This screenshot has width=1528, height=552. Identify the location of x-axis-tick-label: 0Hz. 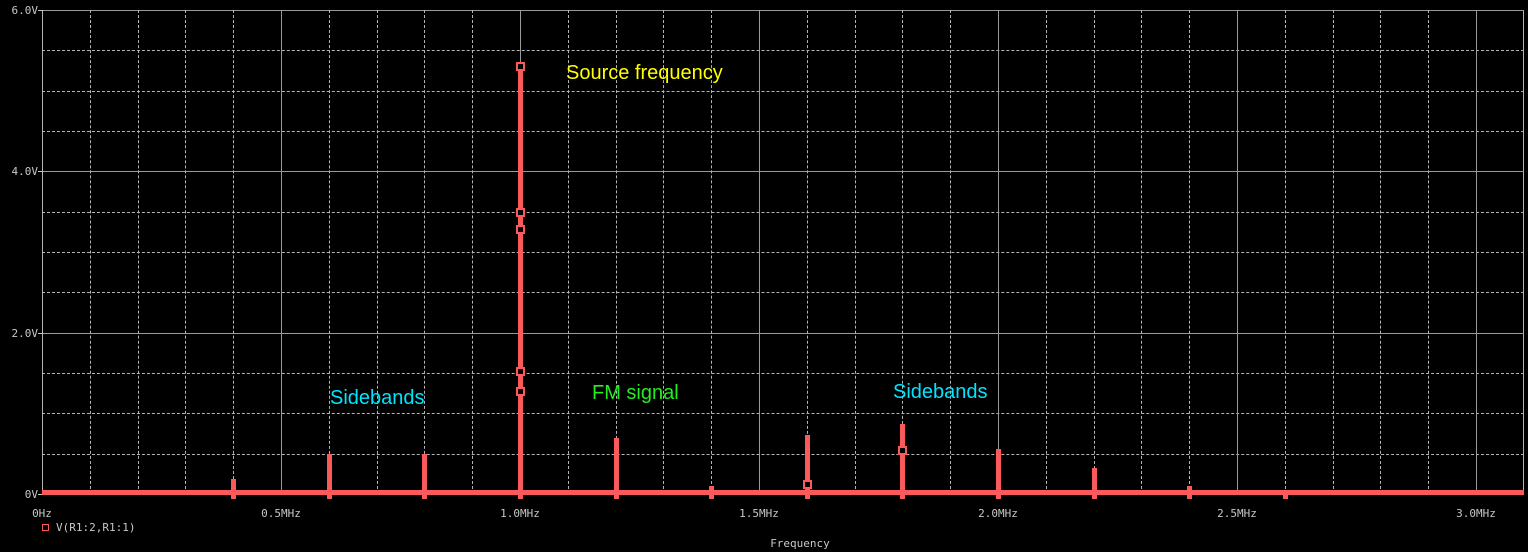
(42, 513).